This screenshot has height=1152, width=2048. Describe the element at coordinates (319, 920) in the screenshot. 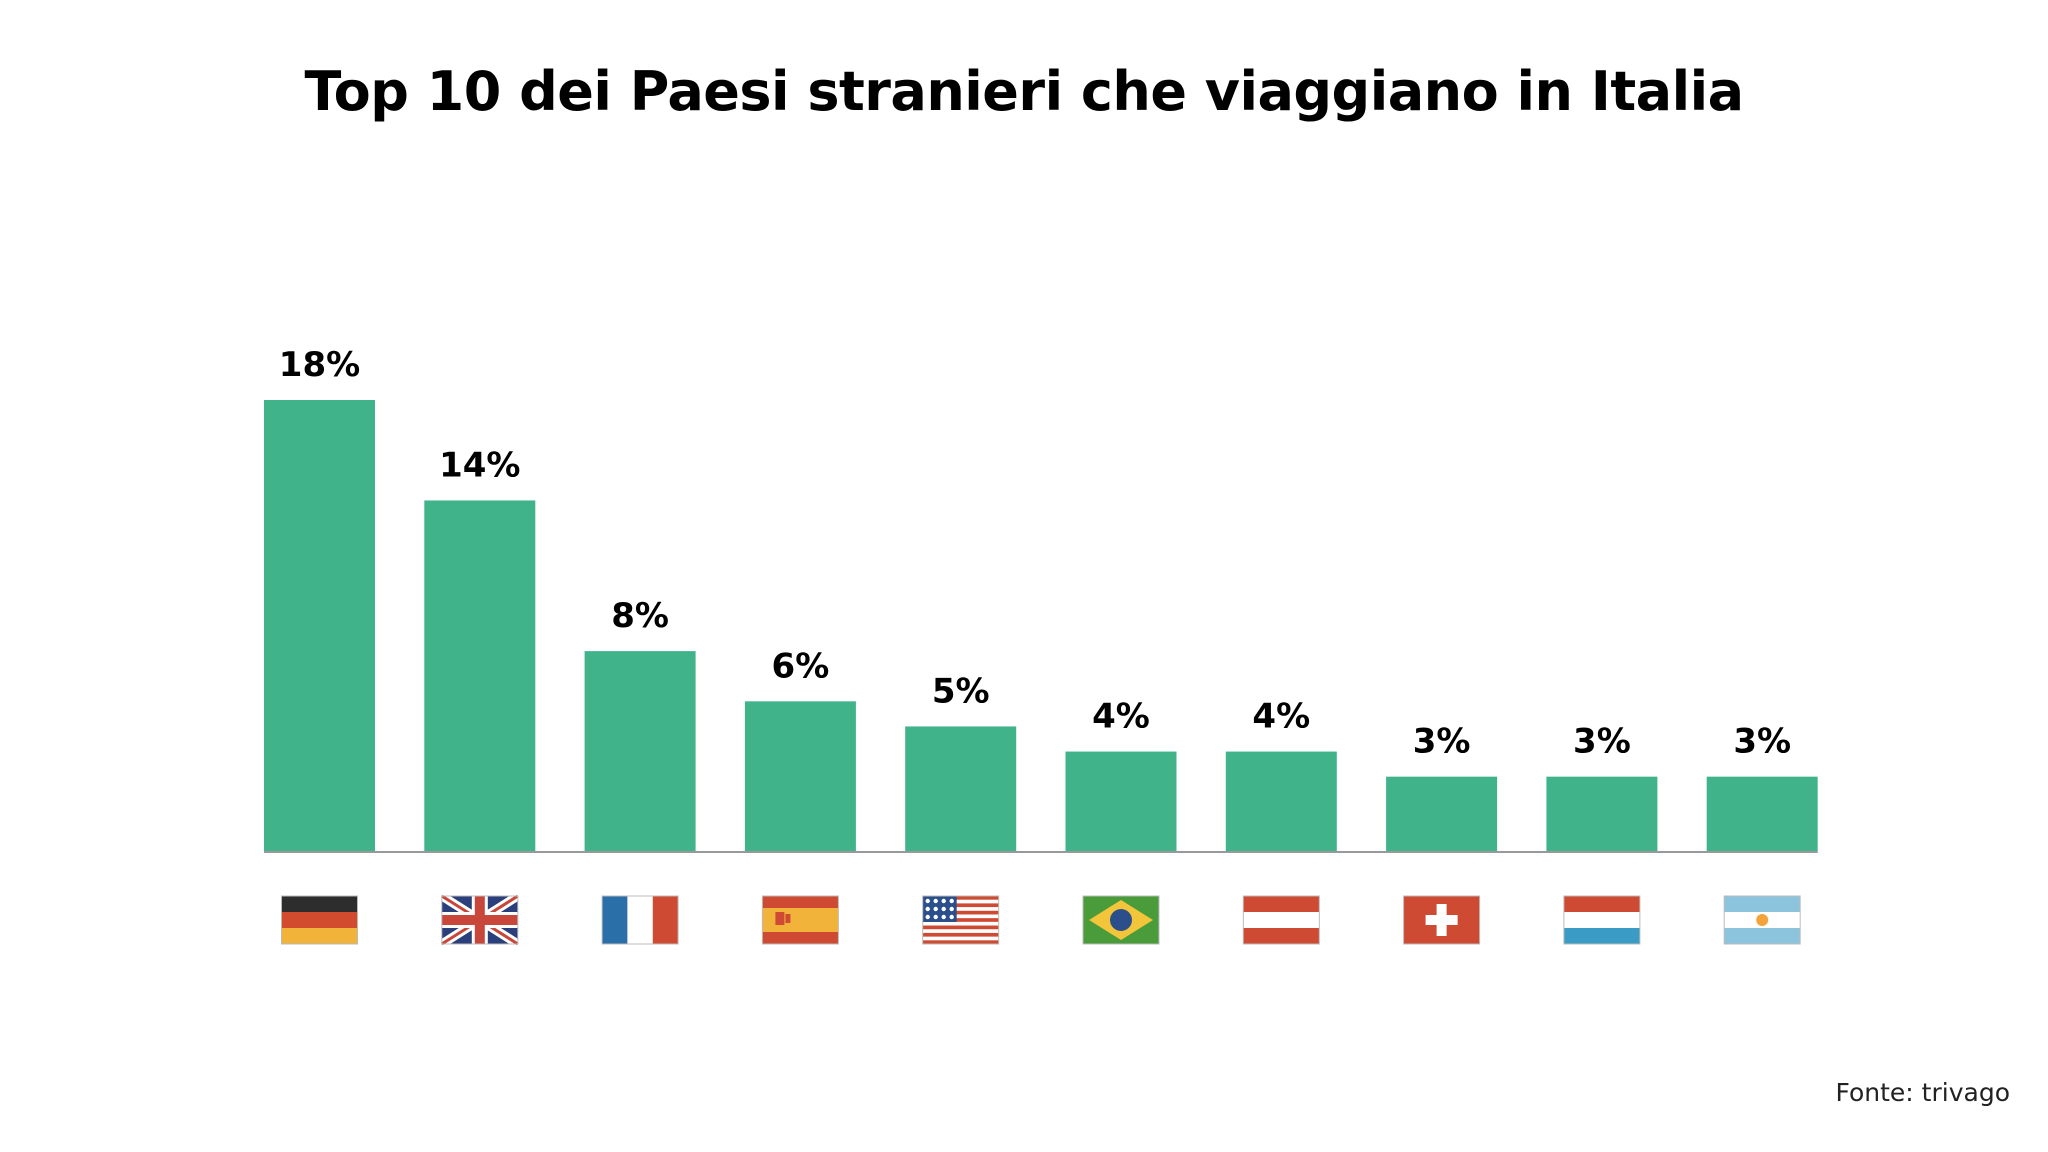

I see `germany-flag-icon` at that location.